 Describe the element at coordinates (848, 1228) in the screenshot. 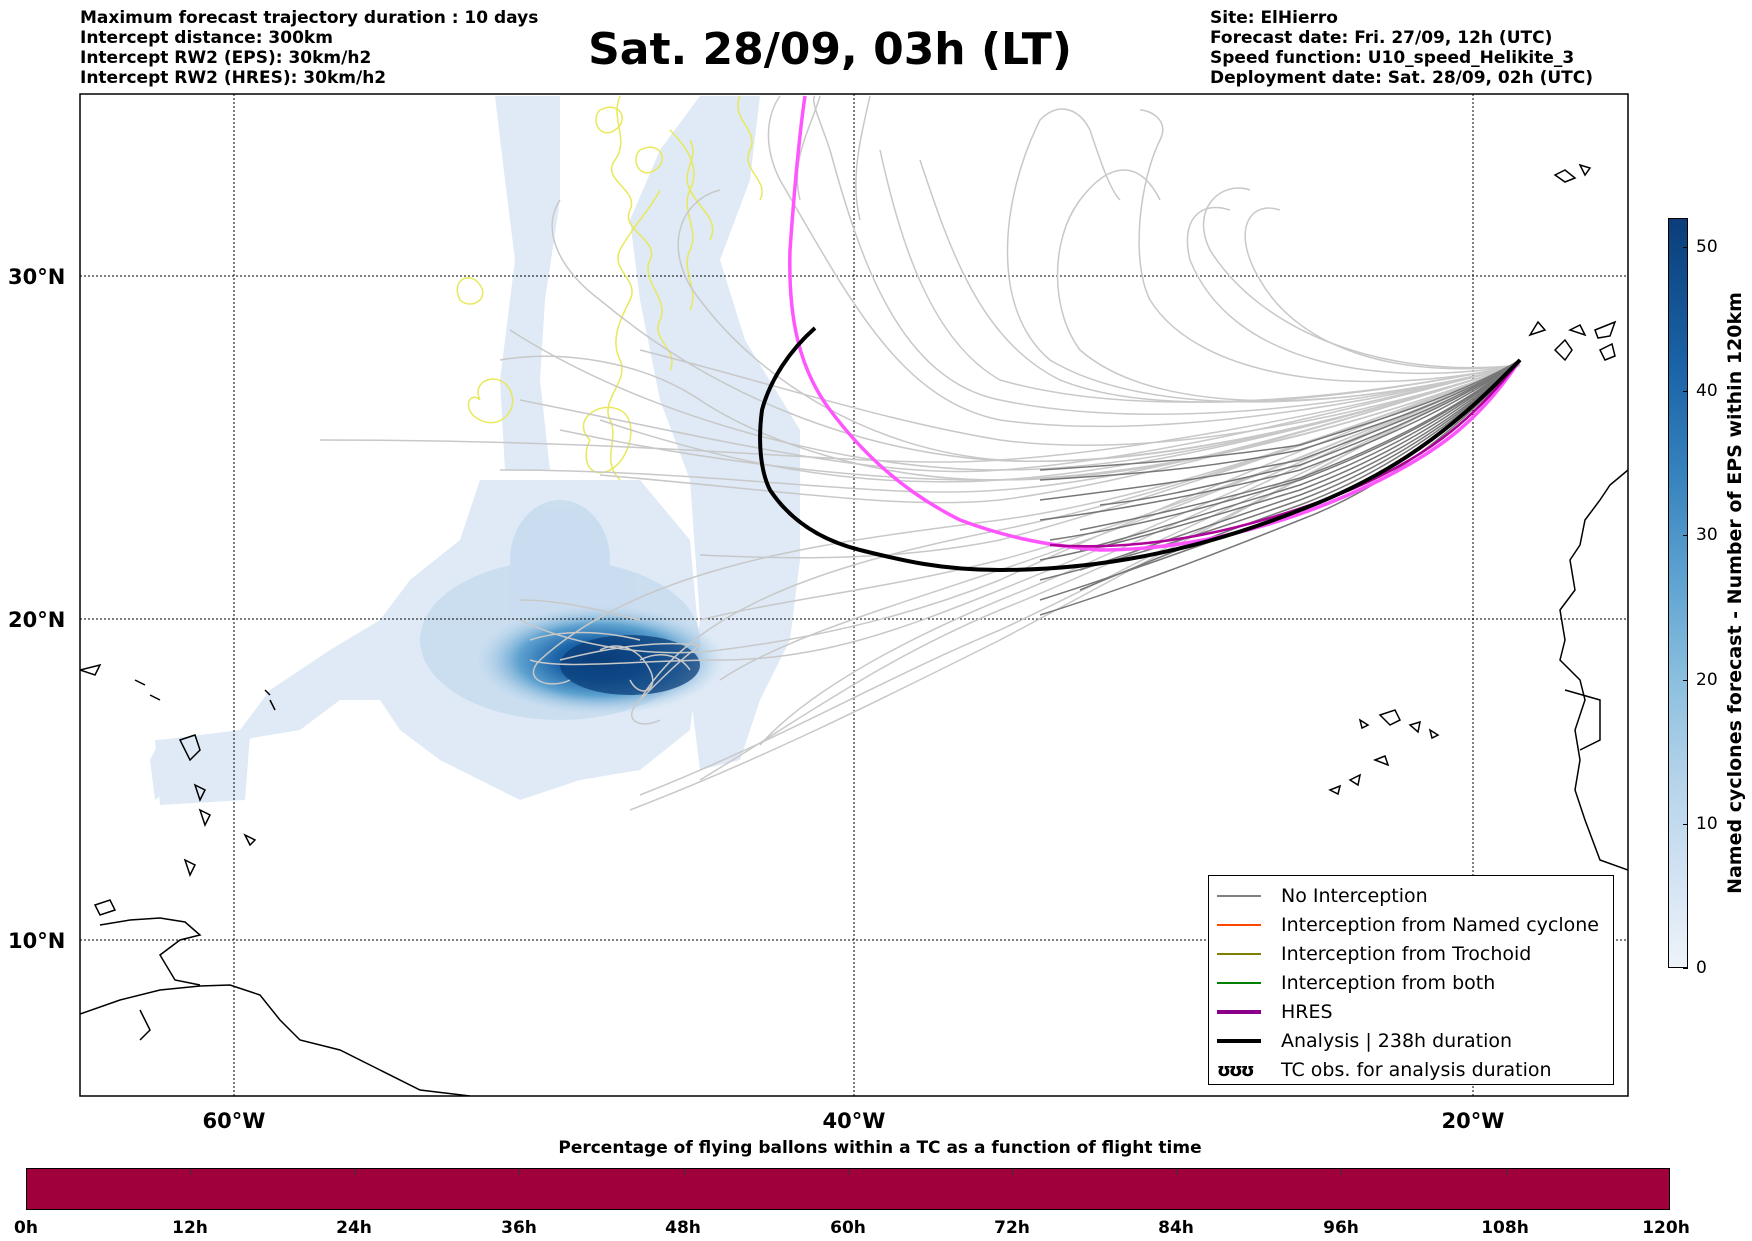

I see `time-label: 60h` at that location.